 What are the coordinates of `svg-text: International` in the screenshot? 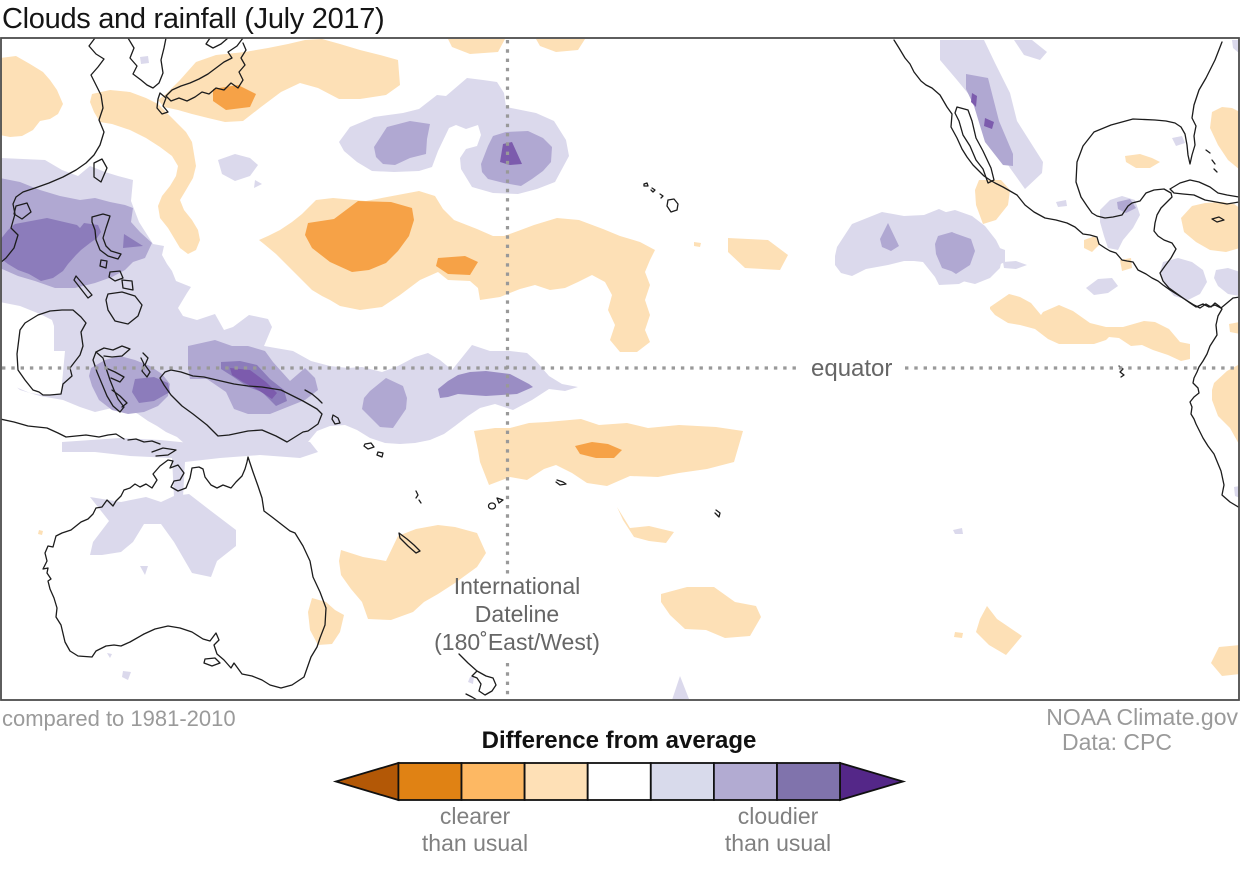 It's located at (517, 586).